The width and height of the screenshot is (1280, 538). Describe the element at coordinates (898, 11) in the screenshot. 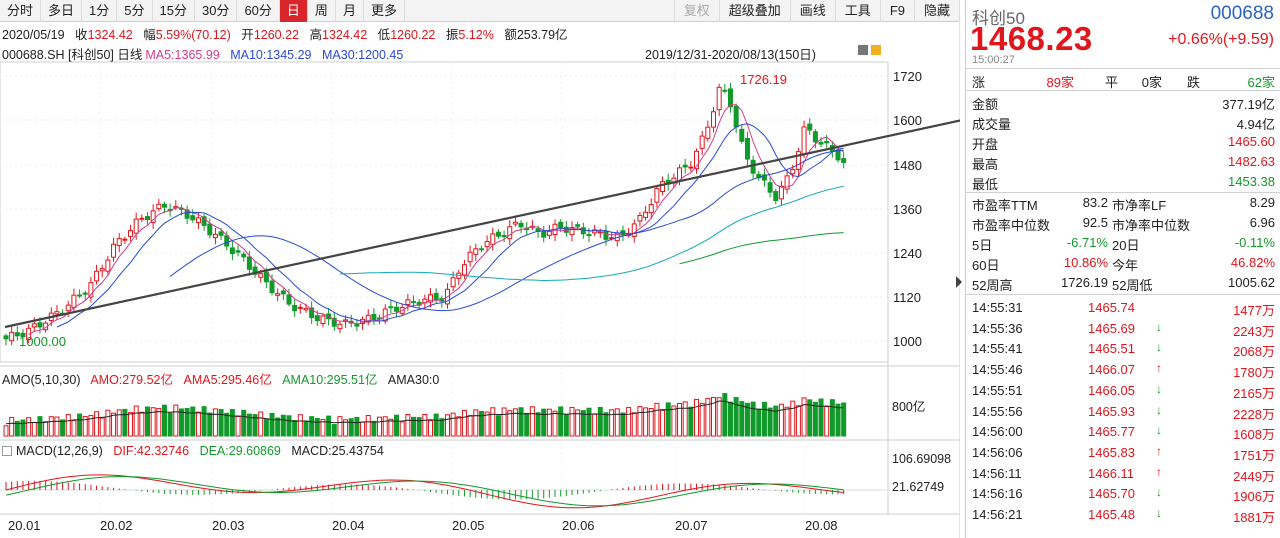

I see `toolbar-button-r4: F9` at that location.